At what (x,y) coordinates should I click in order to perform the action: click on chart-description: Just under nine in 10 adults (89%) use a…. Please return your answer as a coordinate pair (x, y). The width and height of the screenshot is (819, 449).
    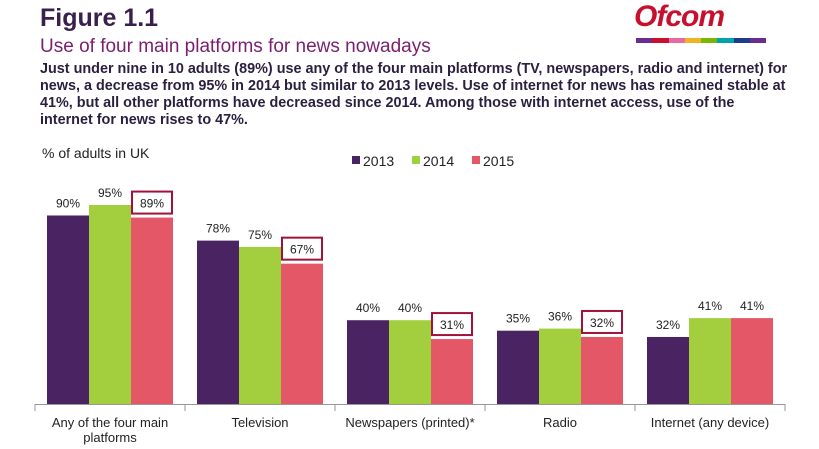
    Looking at the image, I should click on (414, 94).